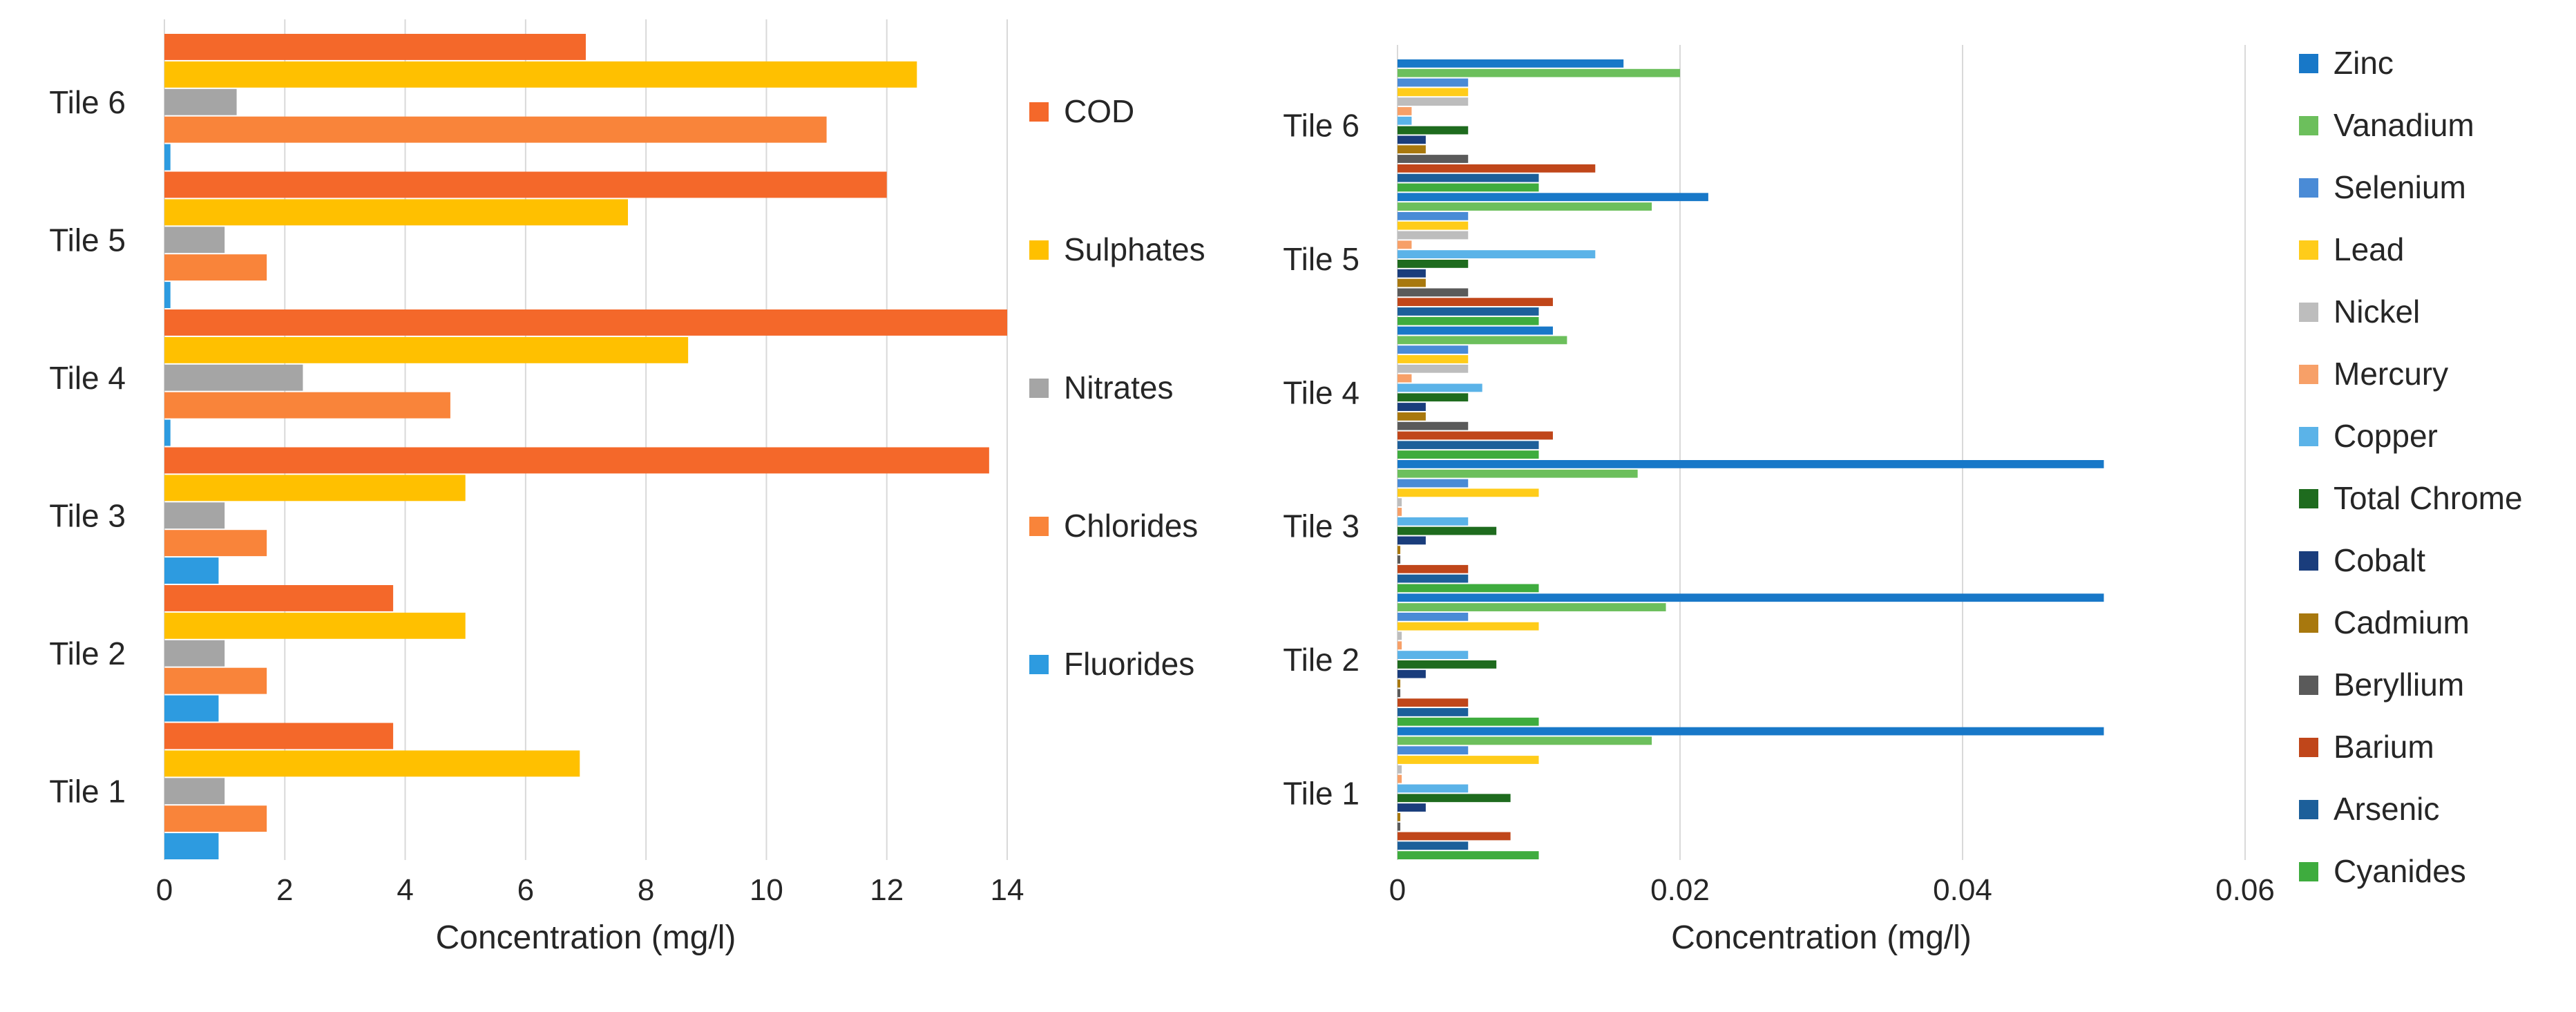 The width and height of the screenshot is (2576, 1012). Describe the element at coordinates (2308, 374) in the screenshot. I see `legend-swatch-mercury` at that location.